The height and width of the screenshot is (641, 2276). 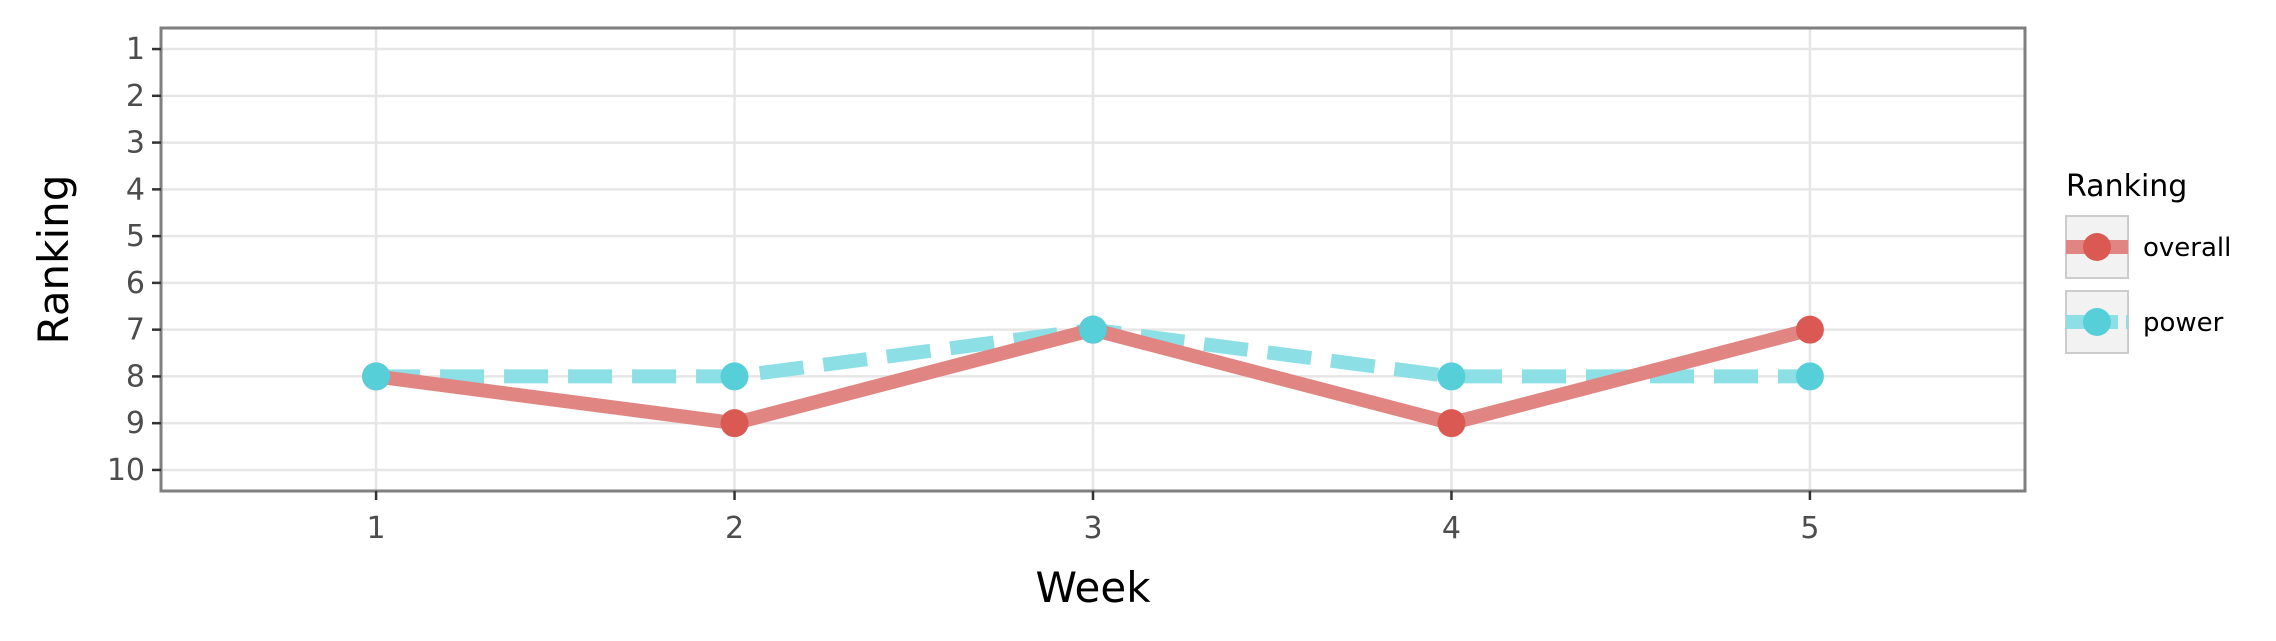 I want to click on y-tick-label: 4, so click(x=135, y=189).